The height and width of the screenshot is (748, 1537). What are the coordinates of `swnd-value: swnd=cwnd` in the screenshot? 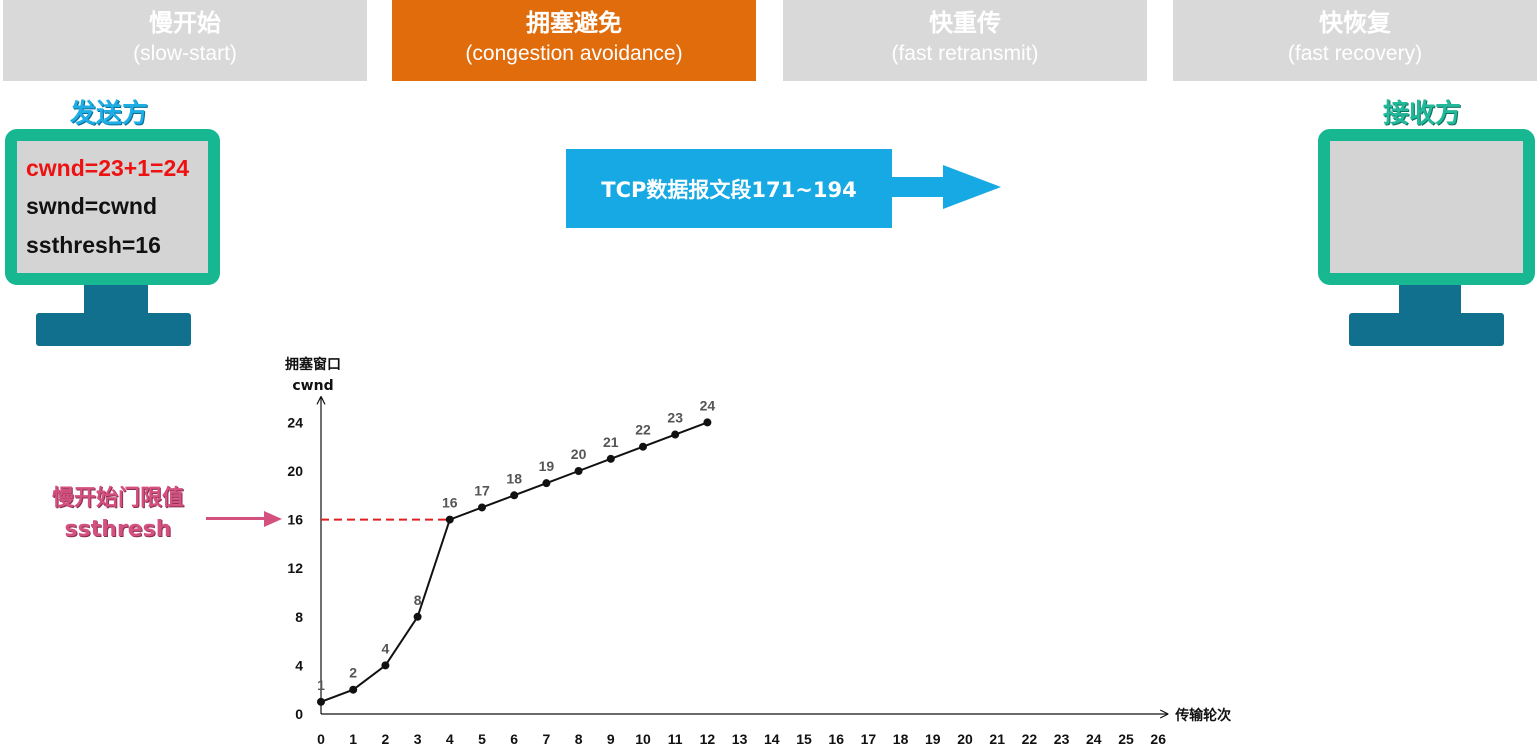 It's located at (91, 206).